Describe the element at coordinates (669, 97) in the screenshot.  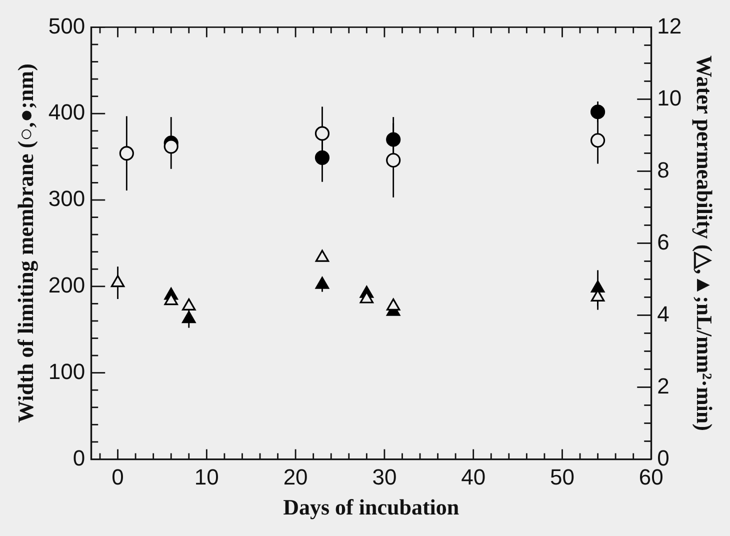
I see `y2-tick-label: 10` at that location.